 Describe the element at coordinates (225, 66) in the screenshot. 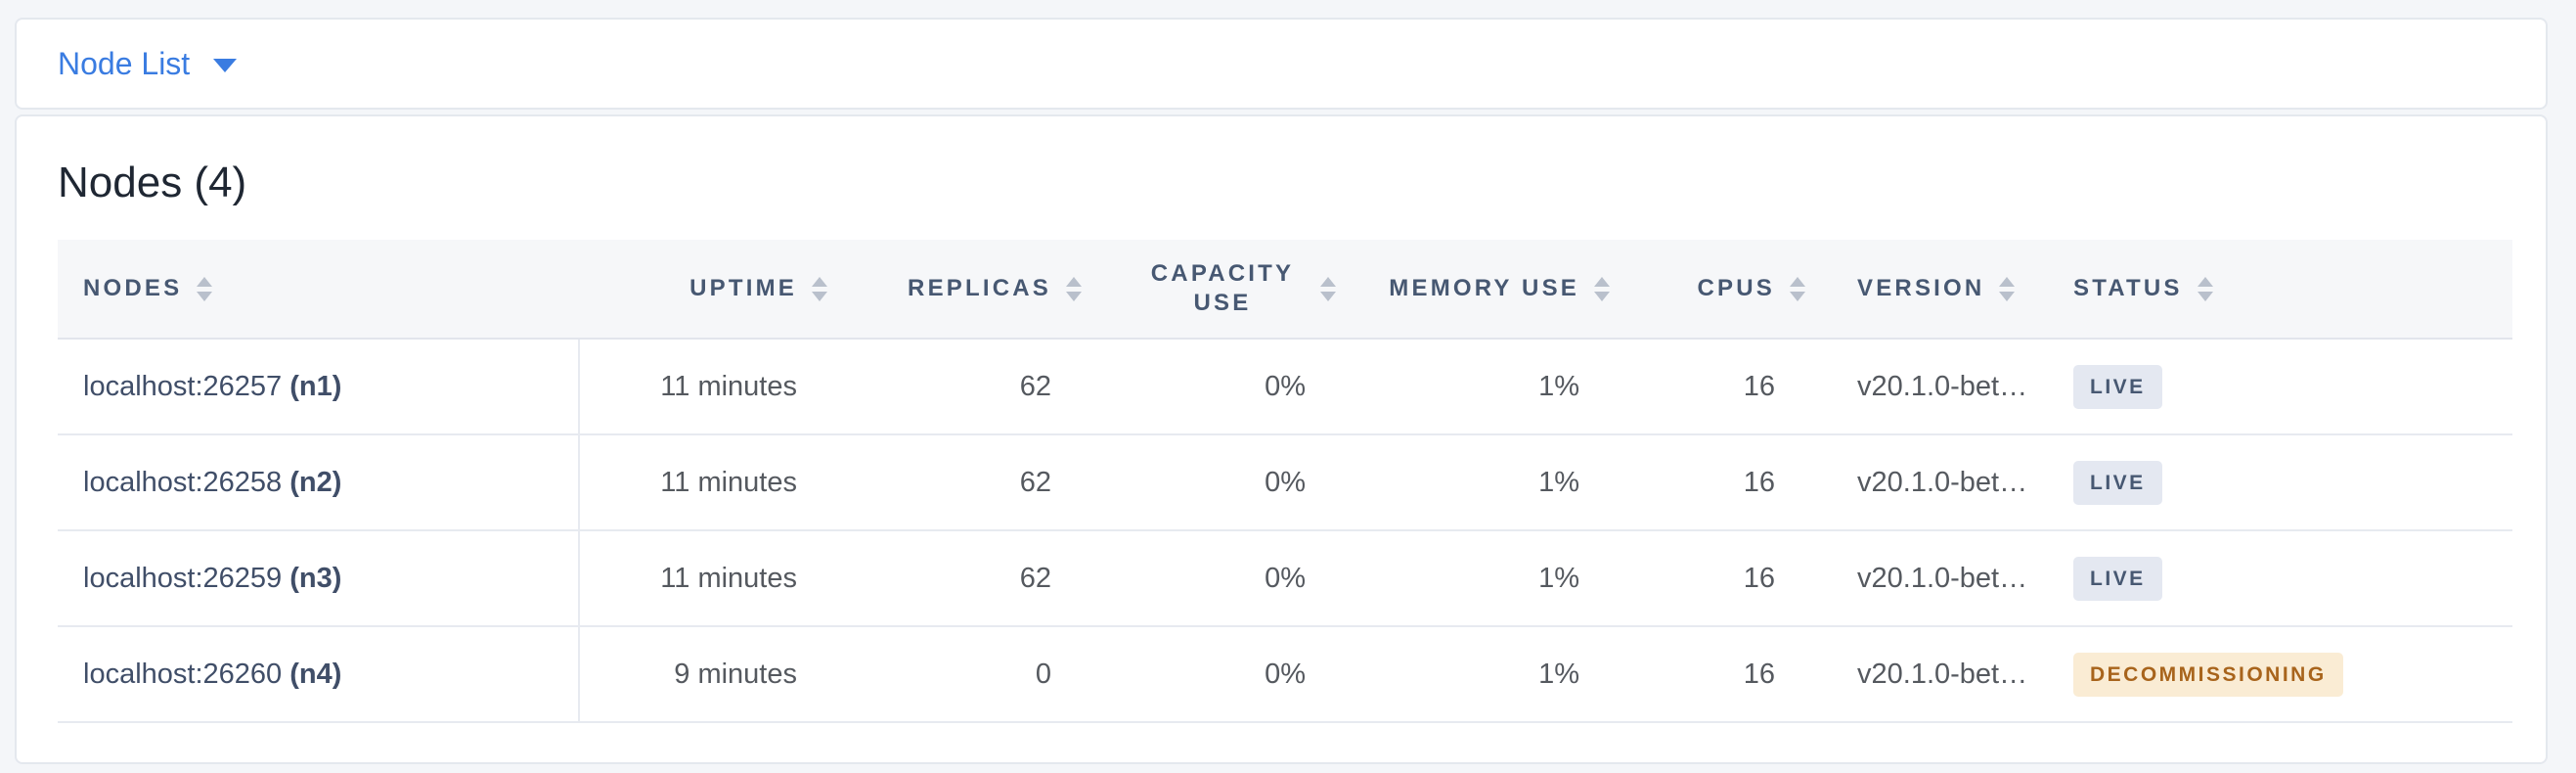

I see `chevron-down-icon` at that location.